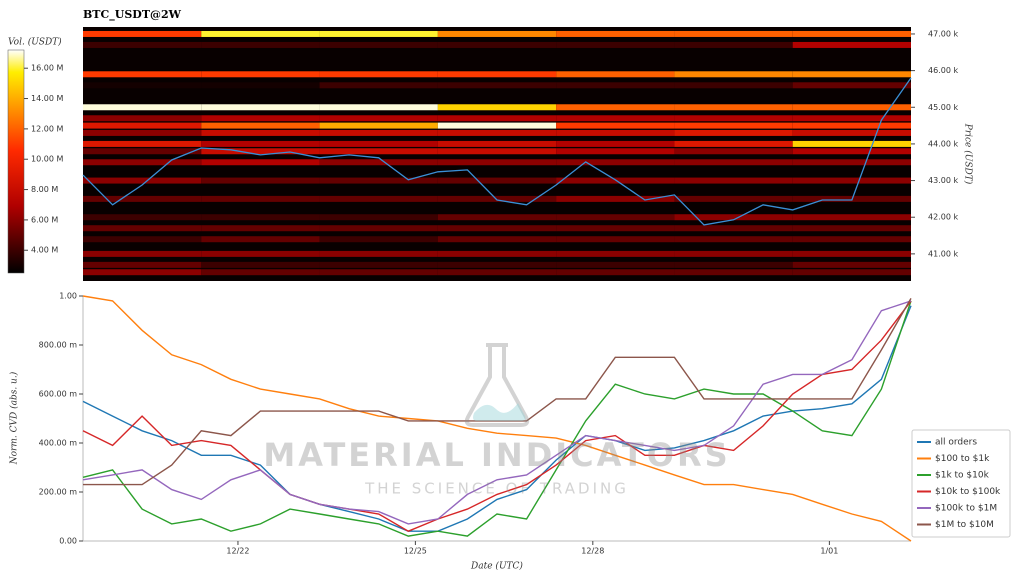  I want to click on flask-liquid, so click(499, 412).